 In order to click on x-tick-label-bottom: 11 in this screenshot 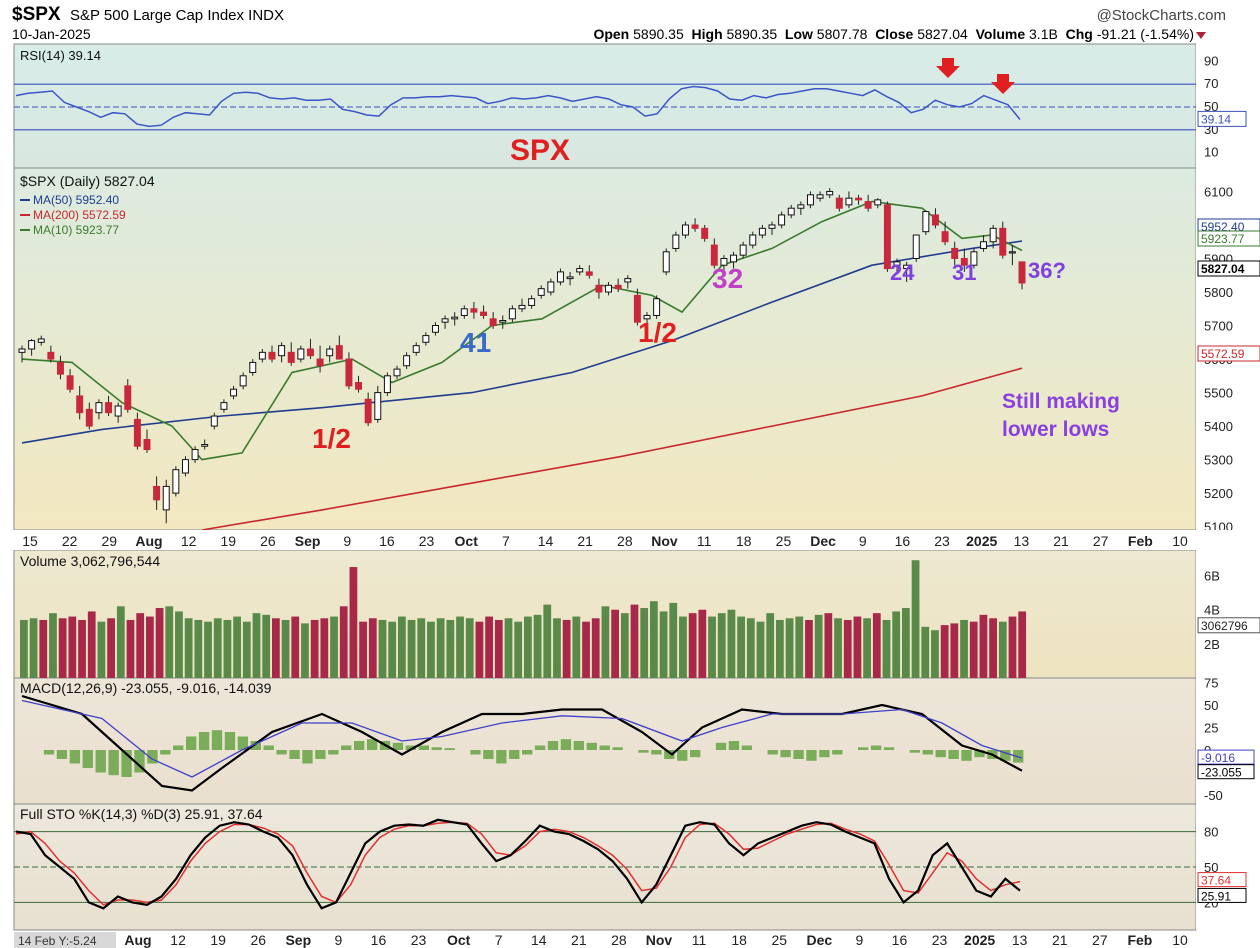, I will do `click(699, 940)`.